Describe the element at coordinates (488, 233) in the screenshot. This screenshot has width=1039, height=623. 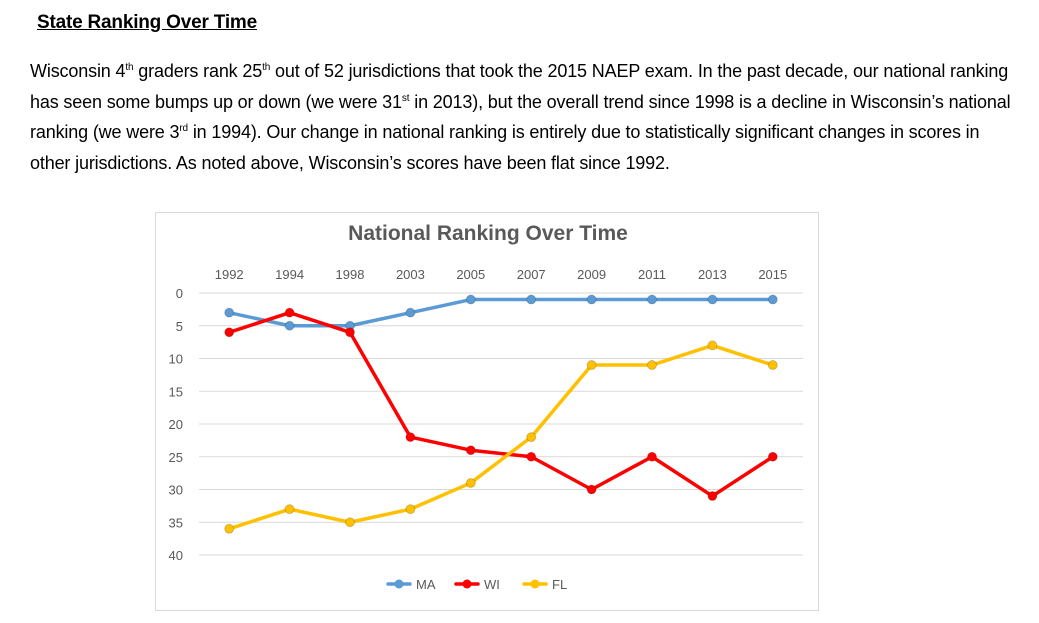
I see `chart-title: National Ranking Over Time` at that location.